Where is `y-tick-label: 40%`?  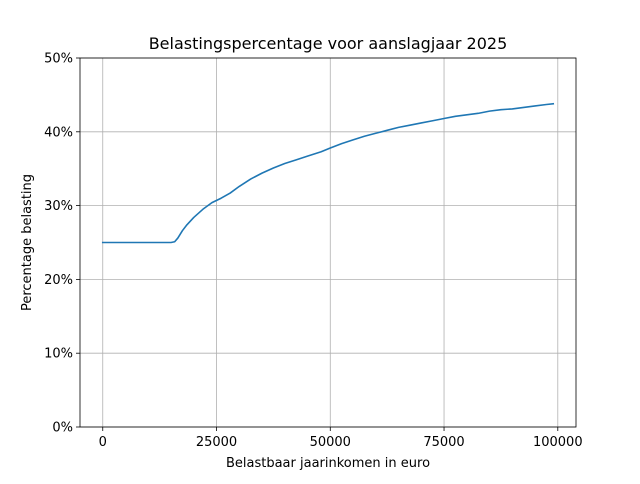 y-tick-label: 40% is located at coordinates (58, 132).